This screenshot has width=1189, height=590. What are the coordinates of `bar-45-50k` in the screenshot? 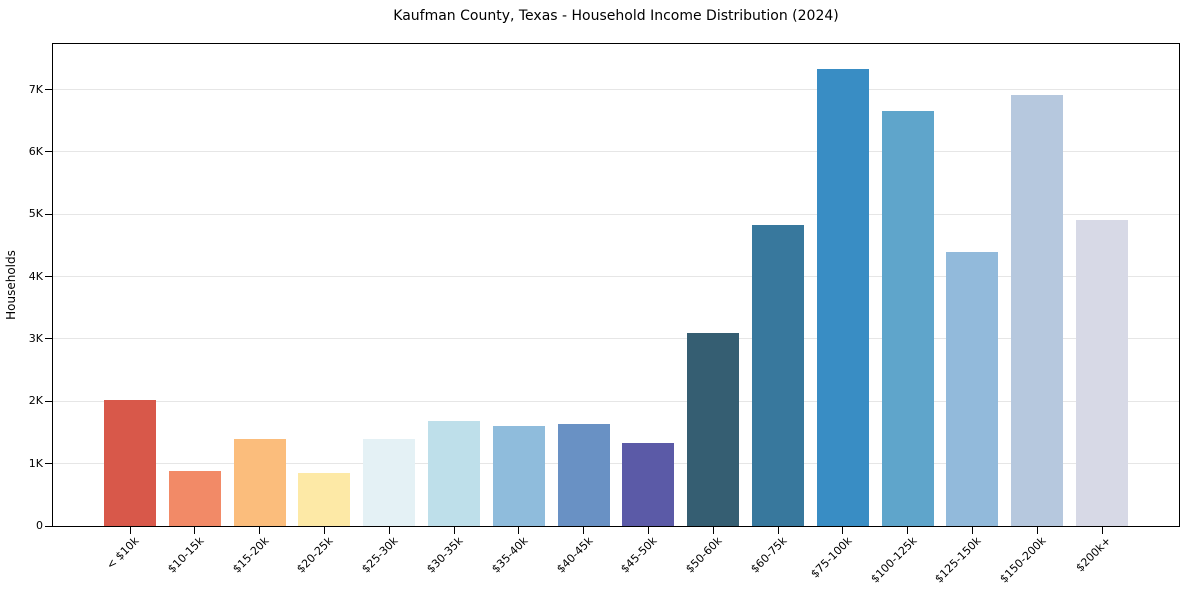 It's located at (648, 484).